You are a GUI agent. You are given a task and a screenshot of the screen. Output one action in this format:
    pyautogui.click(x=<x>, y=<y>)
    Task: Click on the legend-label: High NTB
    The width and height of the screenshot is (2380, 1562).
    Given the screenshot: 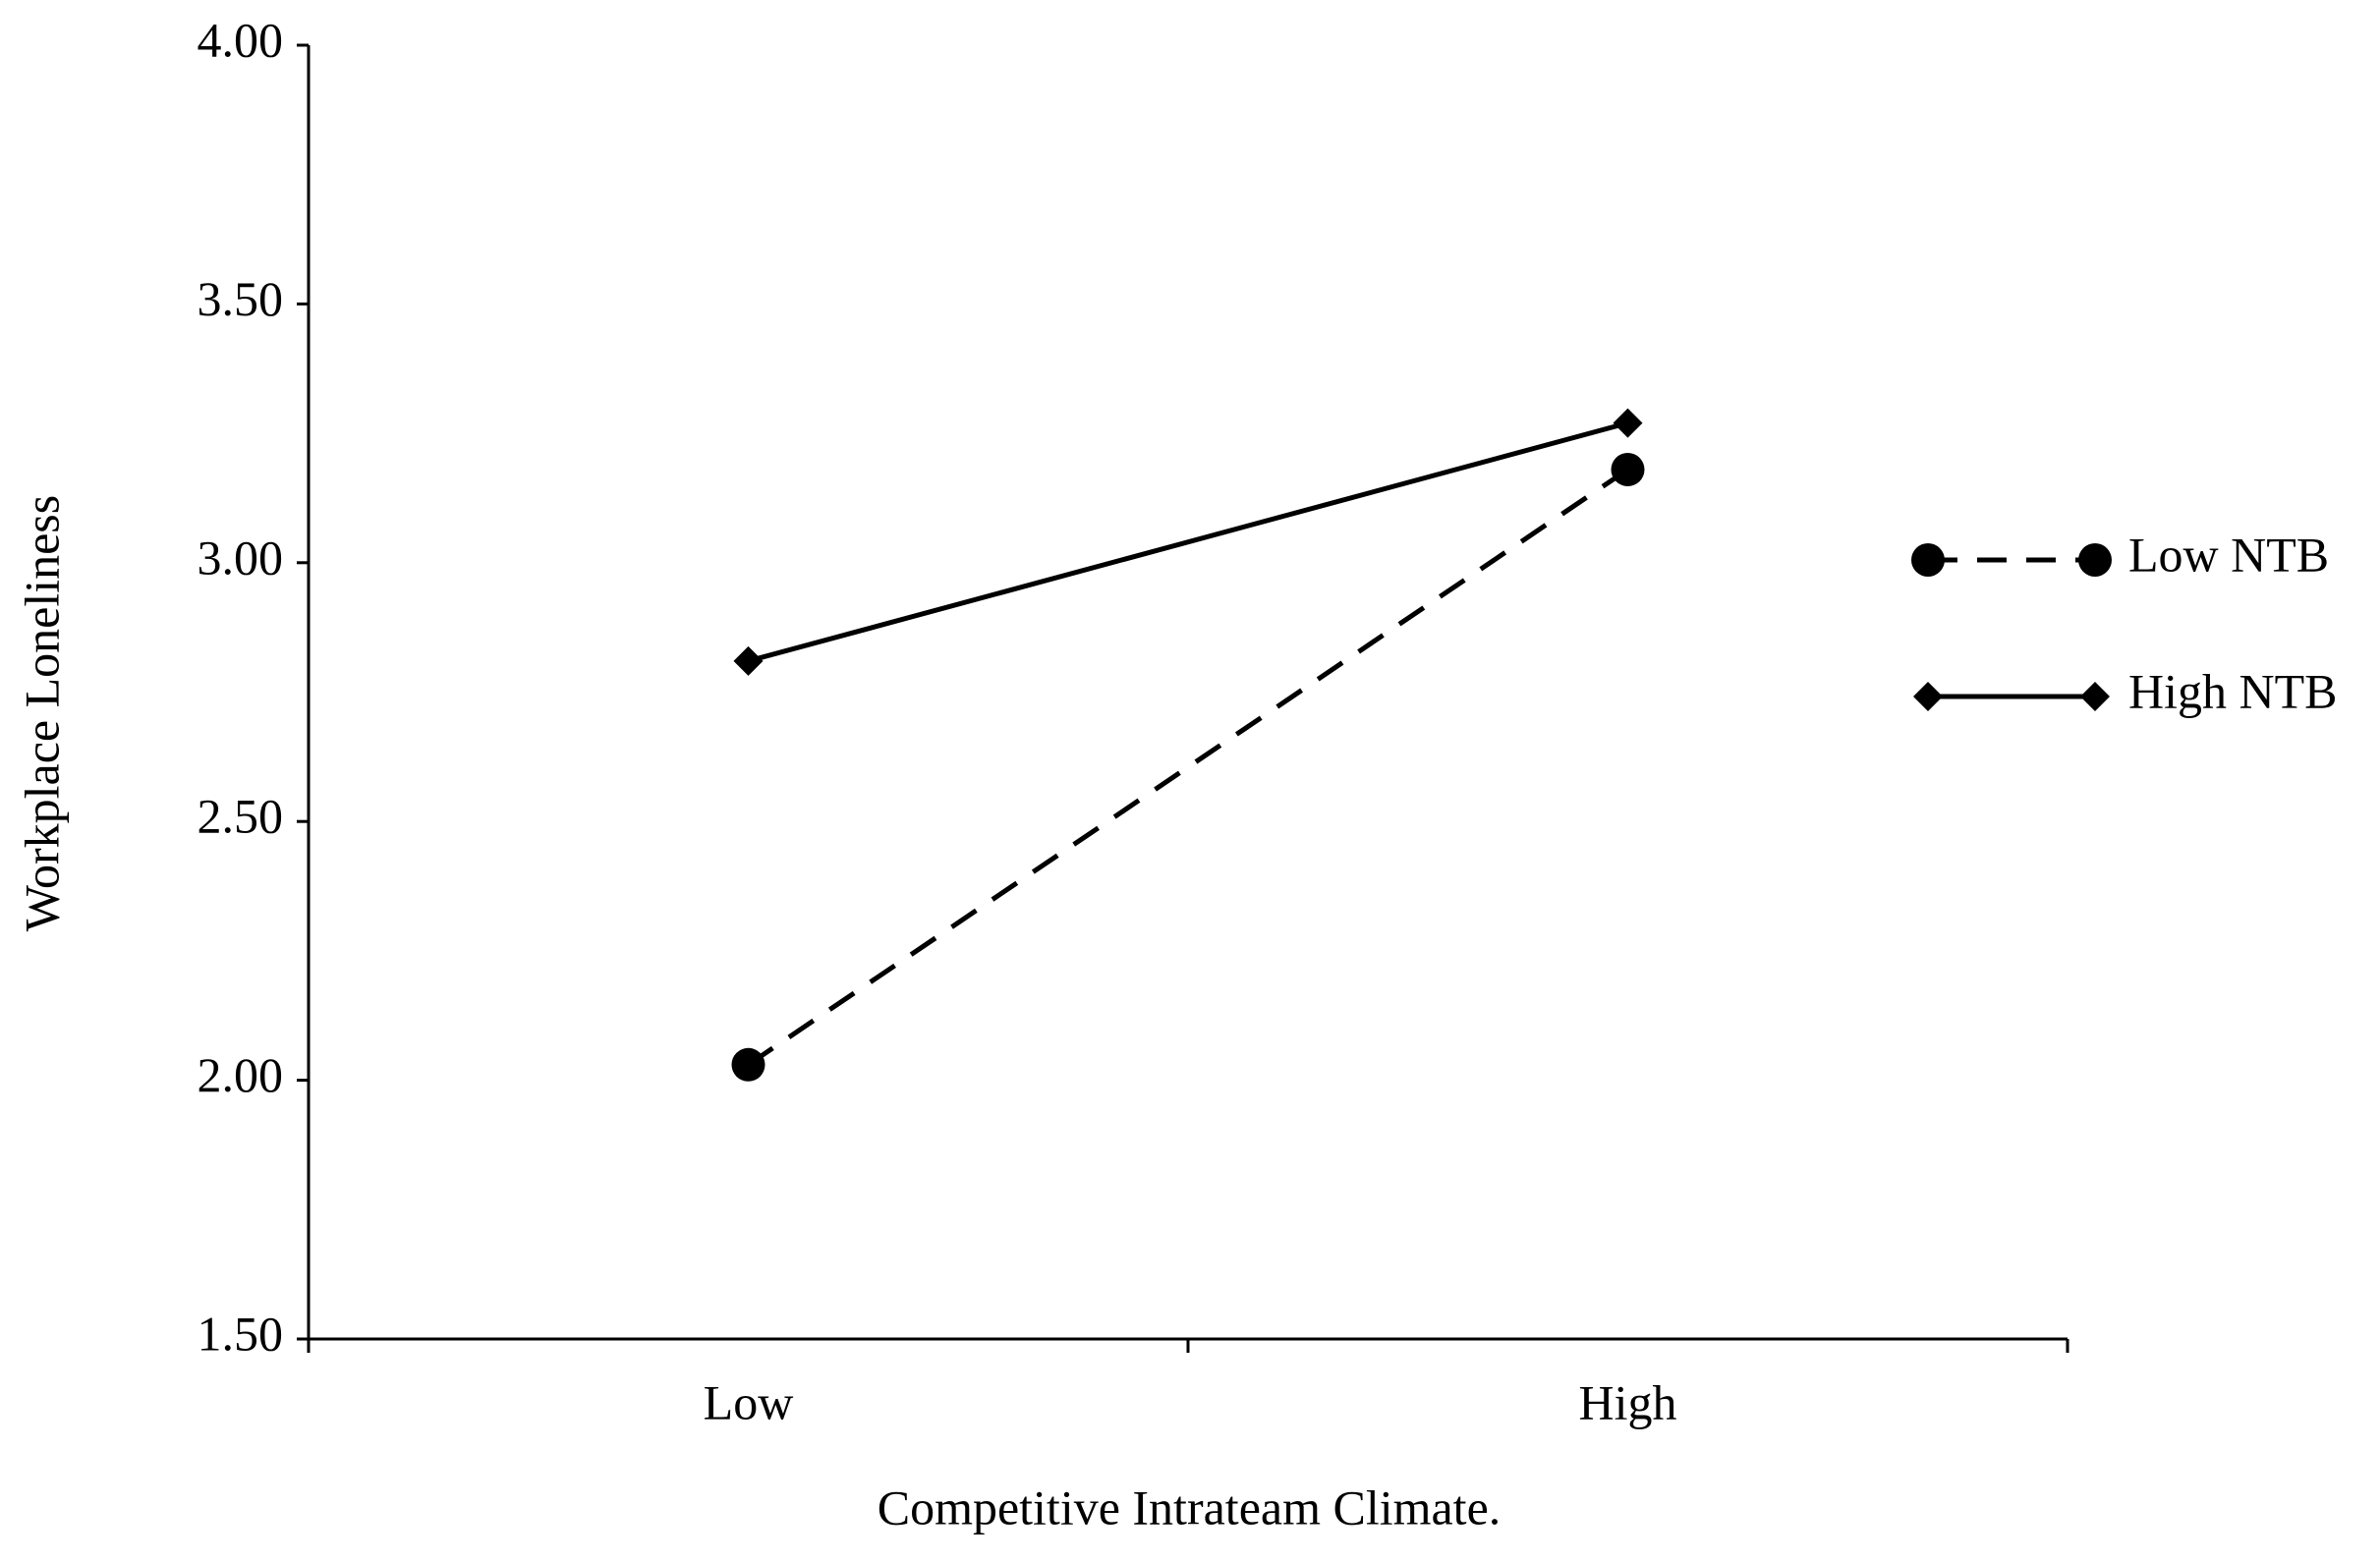 What is the action you would take?
    pyautogui.click(x=2233, y=690)
    